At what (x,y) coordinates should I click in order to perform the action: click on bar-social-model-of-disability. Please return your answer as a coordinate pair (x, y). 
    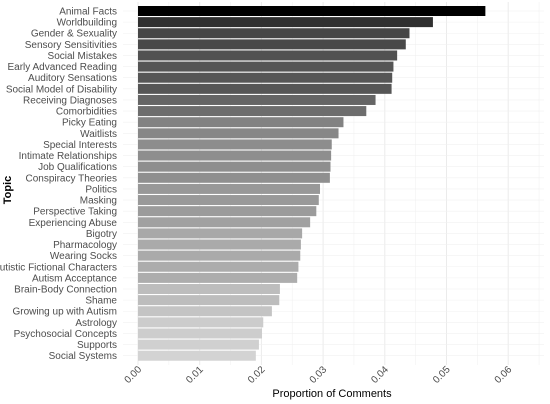
    Looking at the image, I should click on (265, 88).